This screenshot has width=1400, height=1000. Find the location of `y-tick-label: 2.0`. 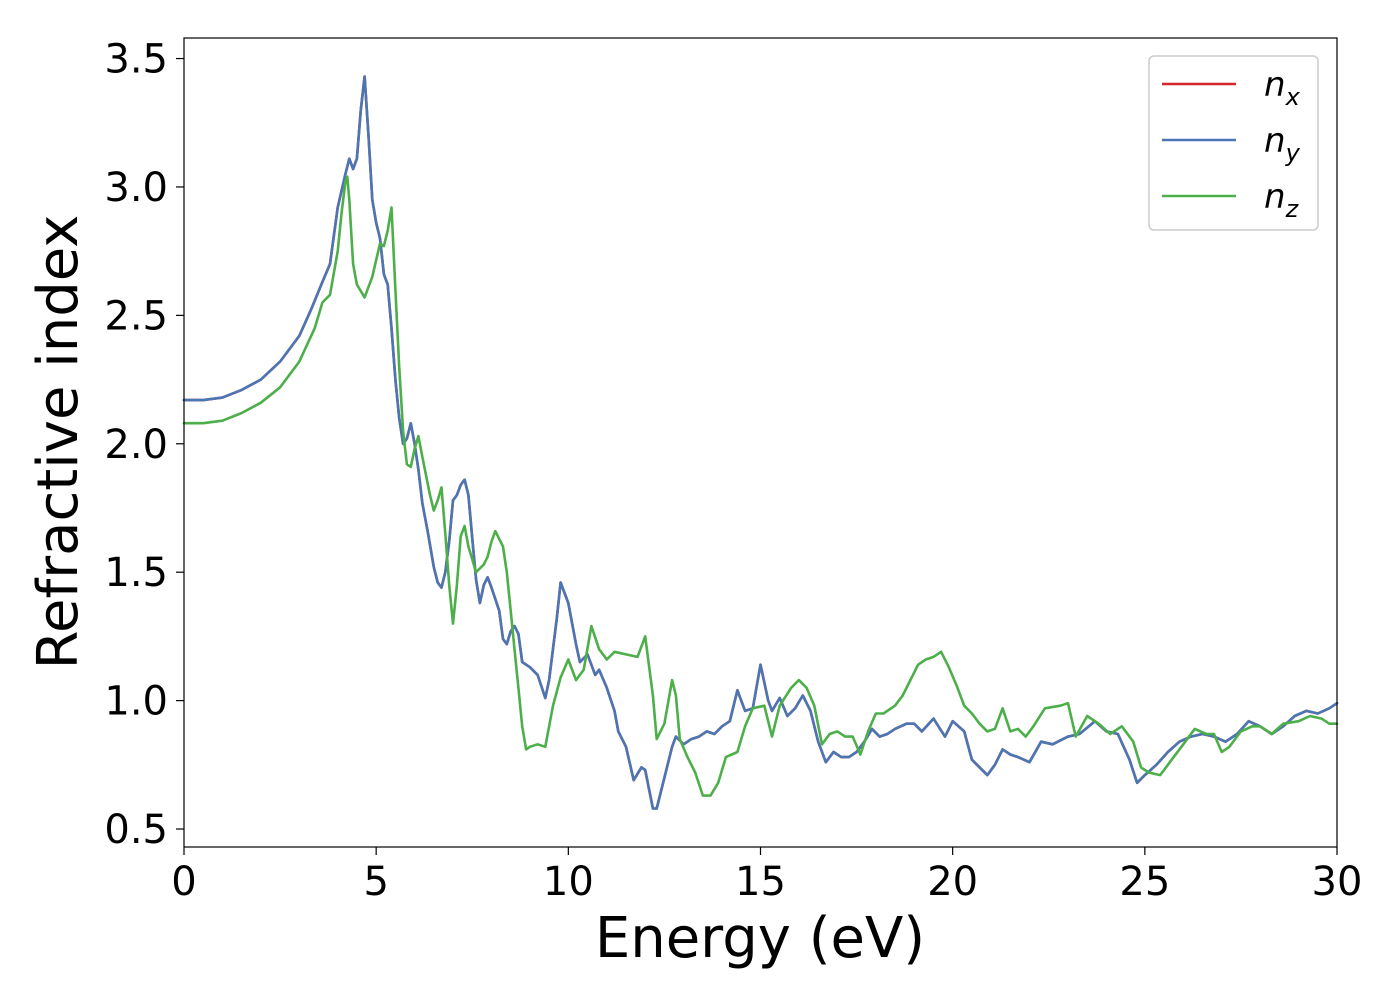

y-tick-label: 2.0 is located at coordinates (136, 445).